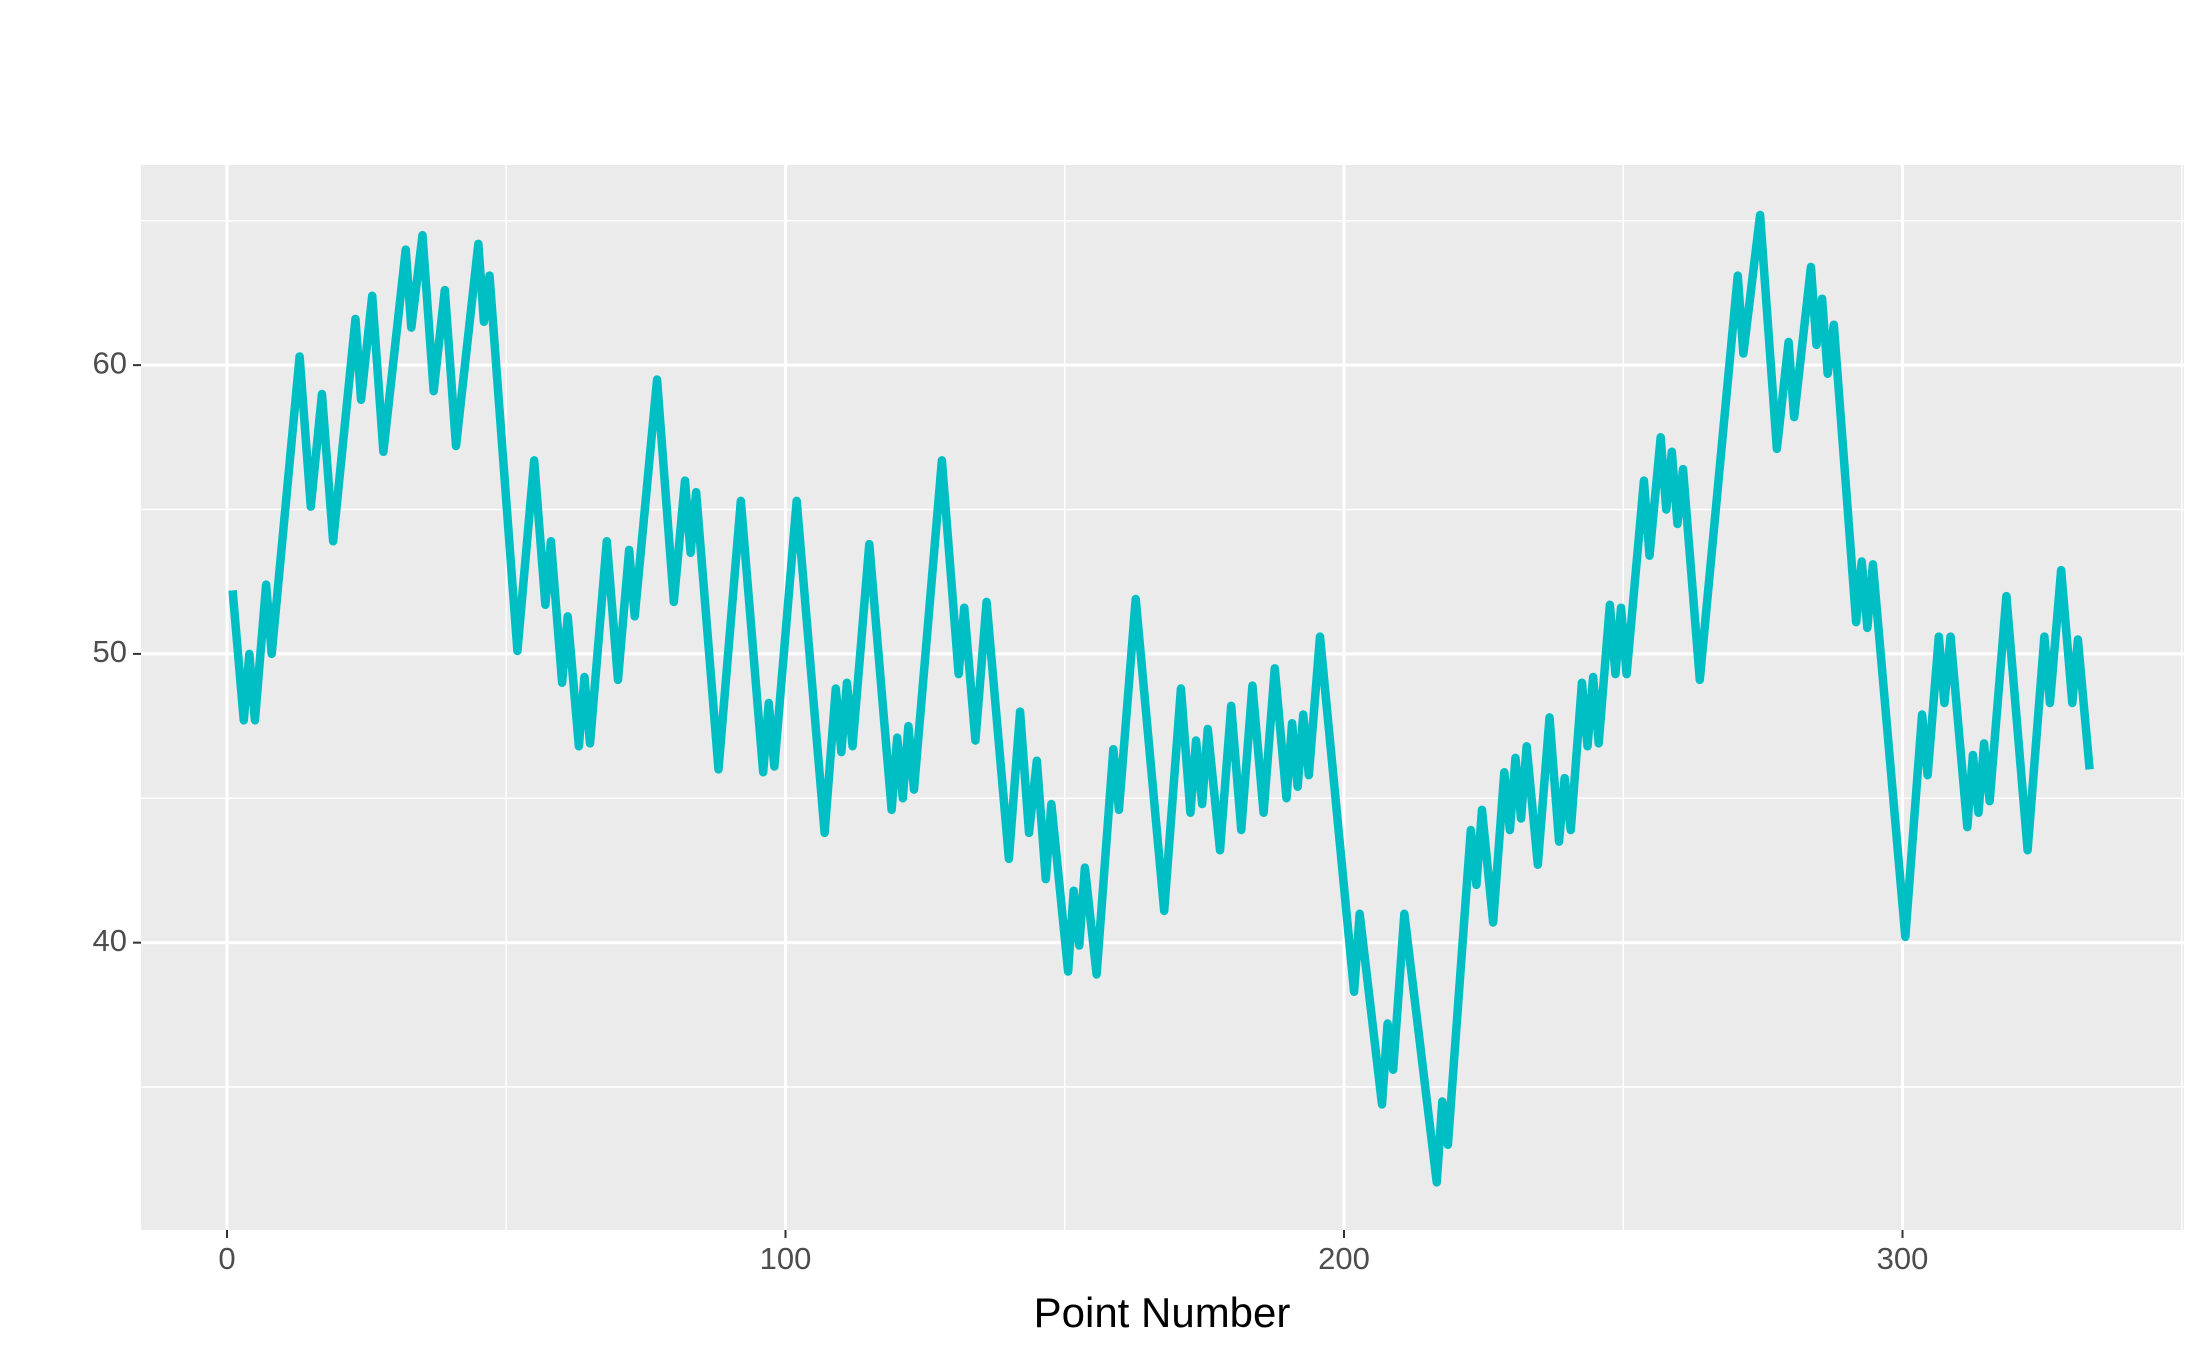 This screenshot has width=2187, height=1351. I want to click on y-tick-label: 60, so click(110, 362).